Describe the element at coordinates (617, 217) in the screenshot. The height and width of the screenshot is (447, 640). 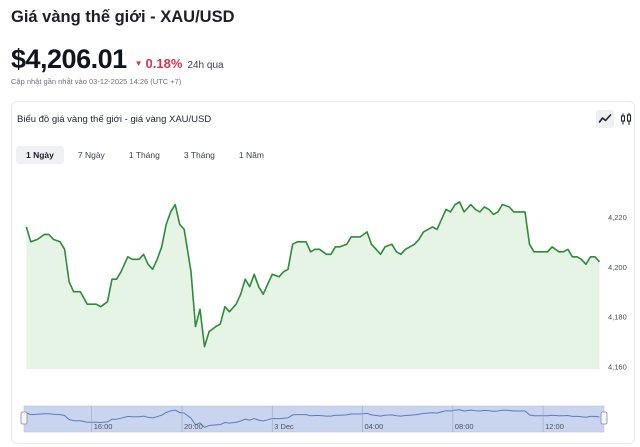
I see `y-tick-label: 4,220` at that location.